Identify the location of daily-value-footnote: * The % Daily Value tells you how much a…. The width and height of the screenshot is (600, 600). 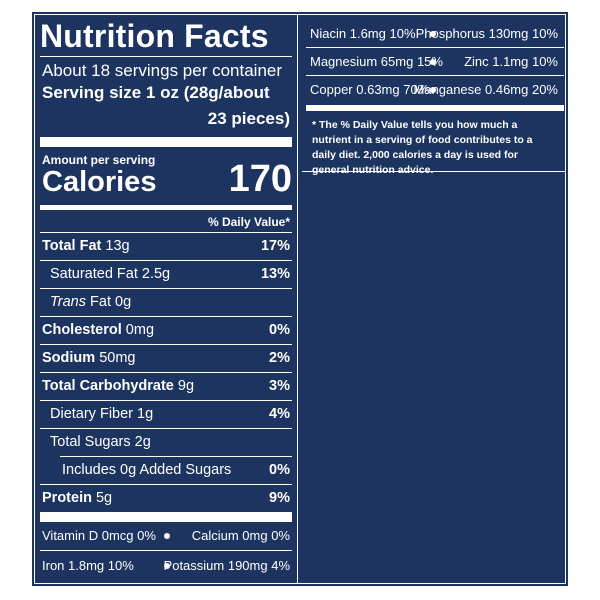
(422, 147).